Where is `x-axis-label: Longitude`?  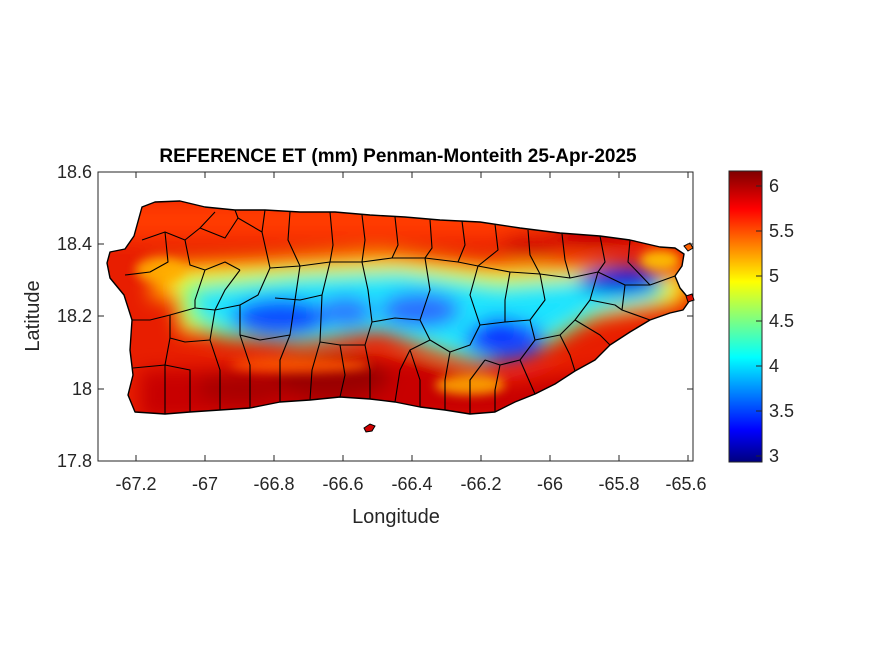 x-axis-label: Longitude is located at coordinates (396, 517).